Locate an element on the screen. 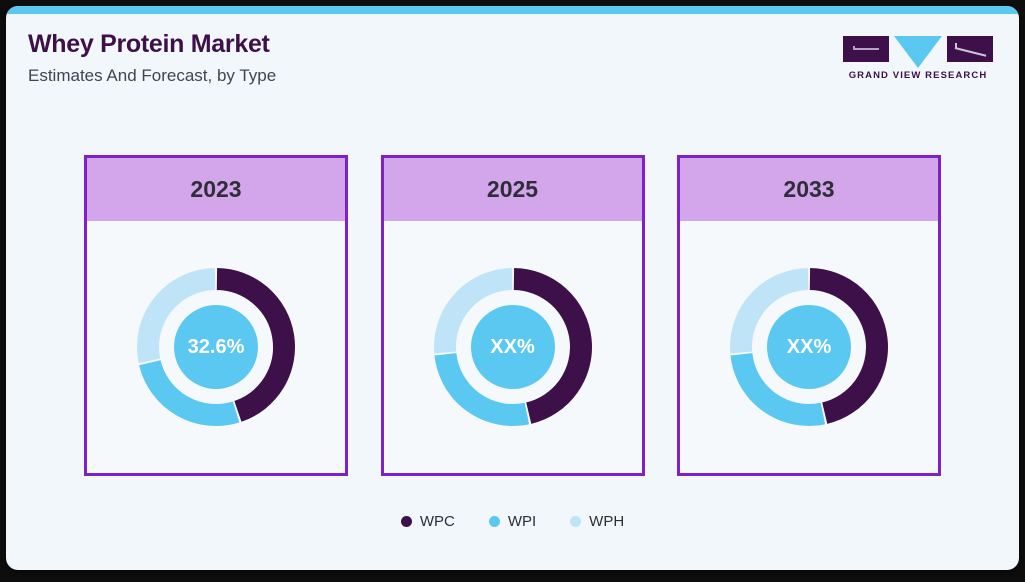  card-year-label: 2023 is located at coordinates (216, 189).